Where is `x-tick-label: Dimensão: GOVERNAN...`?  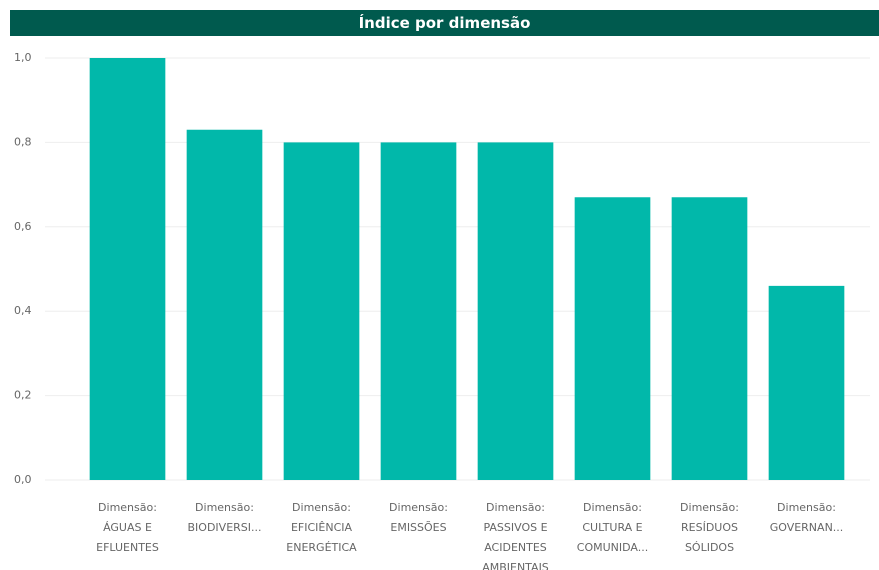
x-tick-label: Dimensão: GOVERNAN... is located at coordinates (806, 517).